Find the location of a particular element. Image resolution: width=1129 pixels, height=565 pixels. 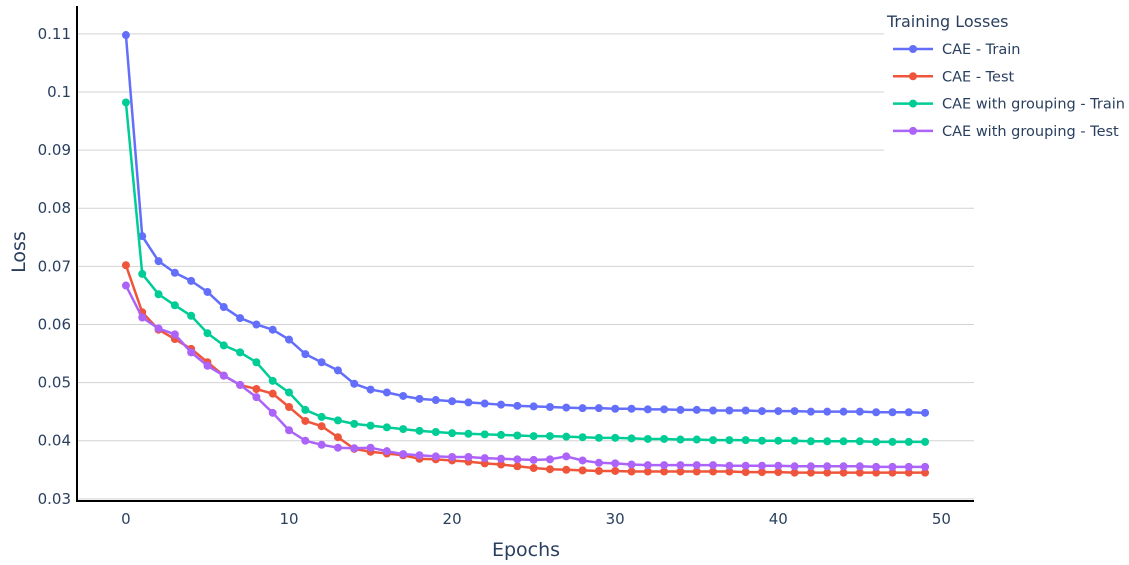

legend-item: CAE with grouping - Test is located at coordinates (1006, 132).